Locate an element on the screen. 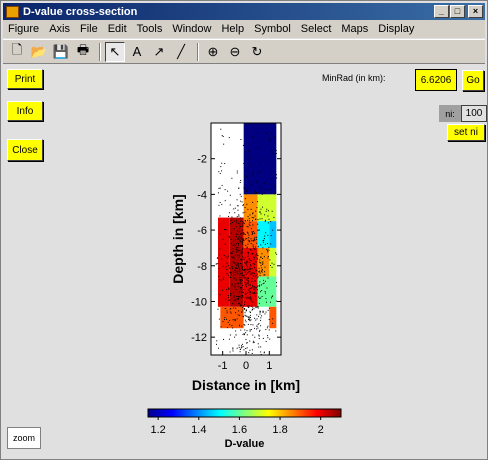 The width and height of the screenshot is (488, 460). zoom-in-icon: ⊕ is located at coordinates (213, 51).